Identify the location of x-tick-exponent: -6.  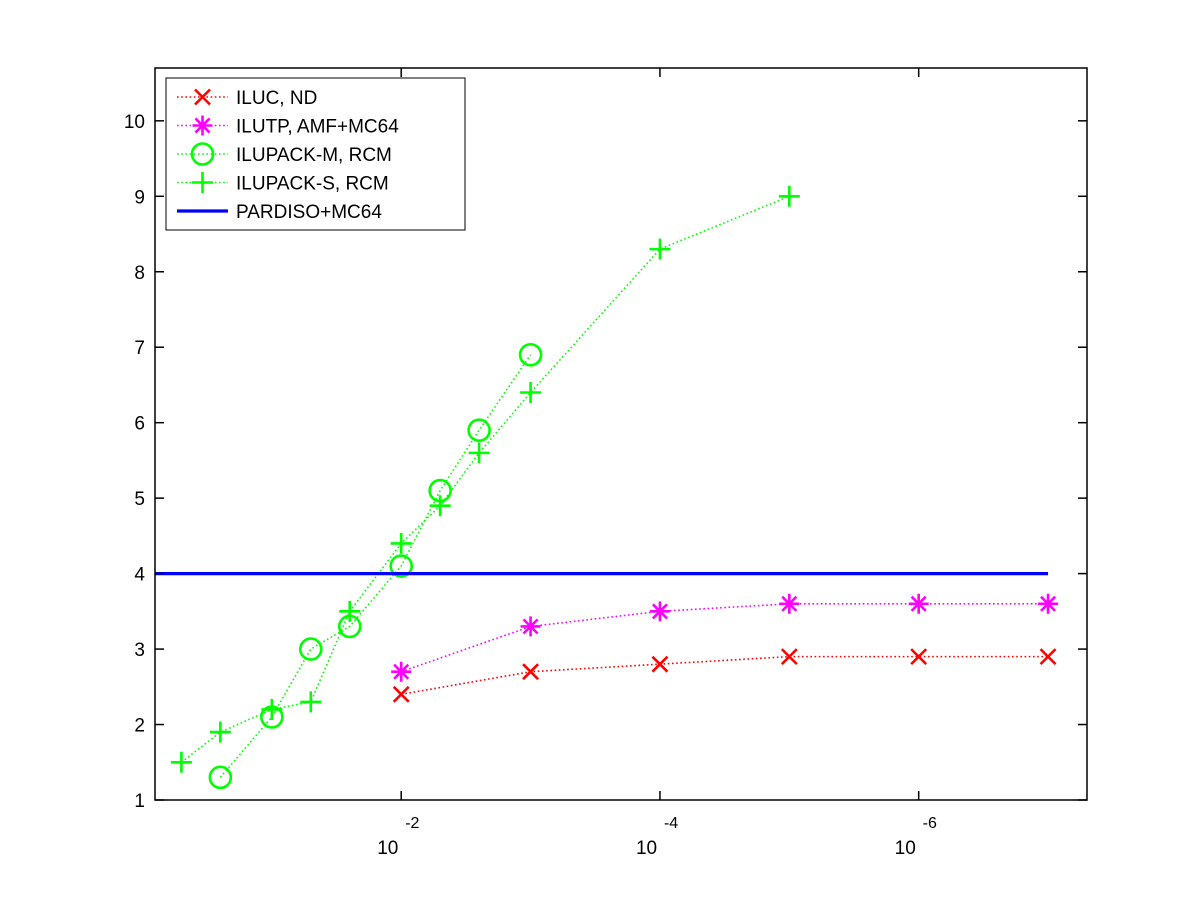
(930, 823).